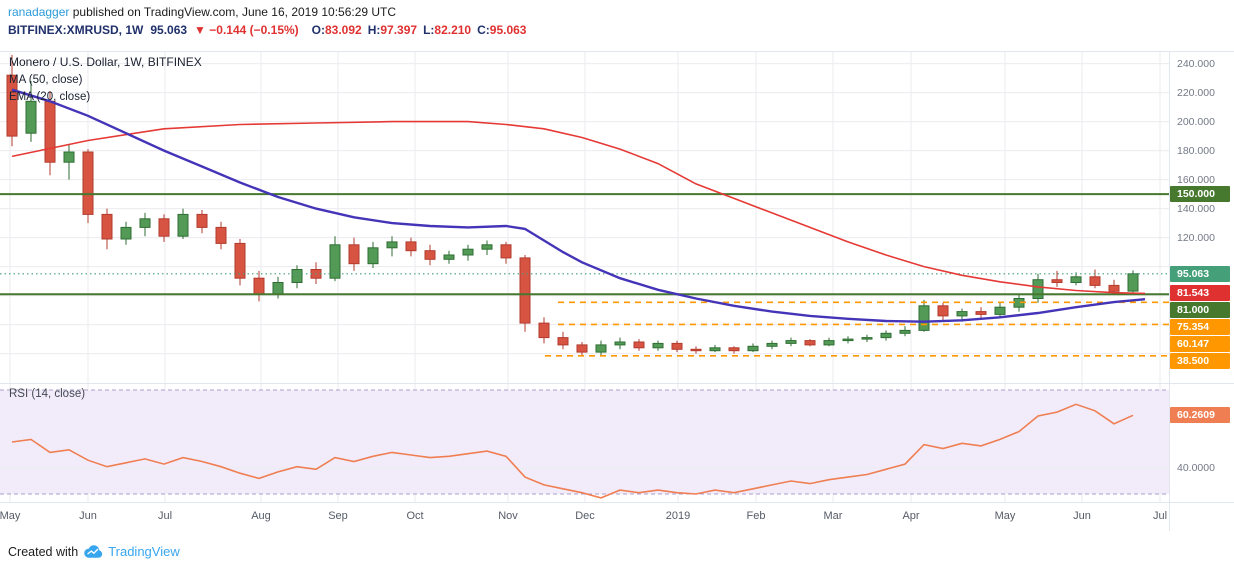 Image resolution: width=1234 pixels, height=572 pixels. What do you see at coordinates (833, 516) in the screenshot?
I see `time-axis-label: Mar` at bounding box center [833, 516].